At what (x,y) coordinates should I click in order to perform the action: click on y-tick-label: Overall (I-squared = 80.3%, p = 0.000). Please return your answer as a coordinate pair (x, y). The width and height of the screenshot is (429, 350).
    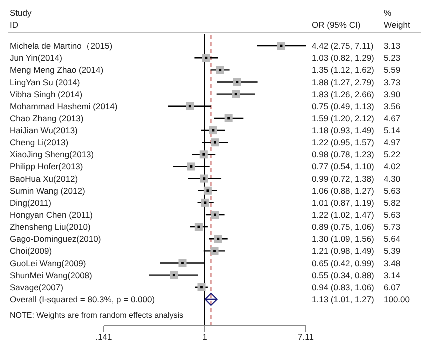
    Looking at the image, I should click on (83, 299).